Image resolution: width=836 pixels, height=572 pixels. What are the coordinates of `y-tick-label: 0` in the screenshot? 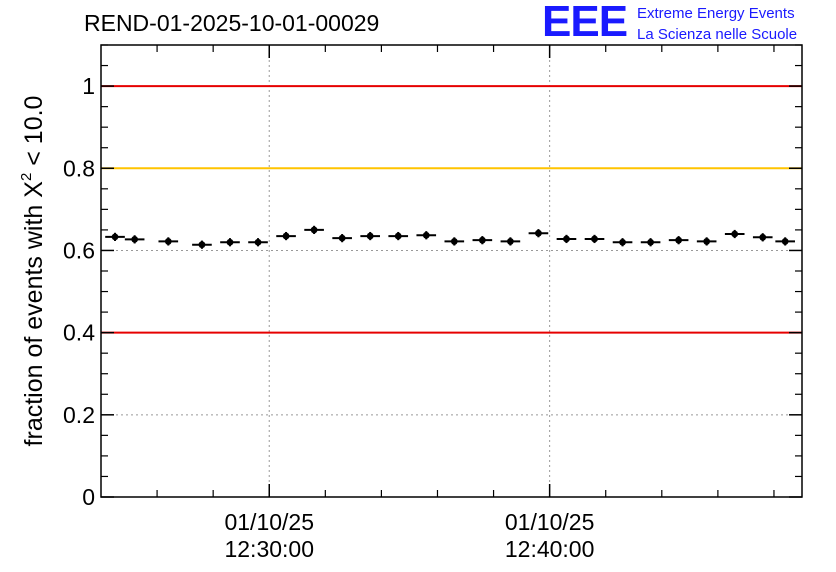 It's located at (88, 497).